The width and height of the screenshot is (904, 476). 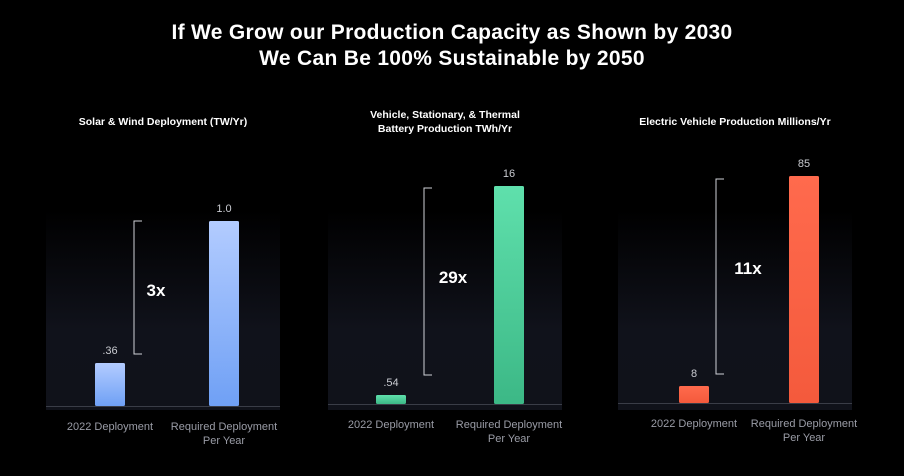 I want to click on chart-title: Electric Vehicle Production Millions/Yr, so click(x=735, y=122).